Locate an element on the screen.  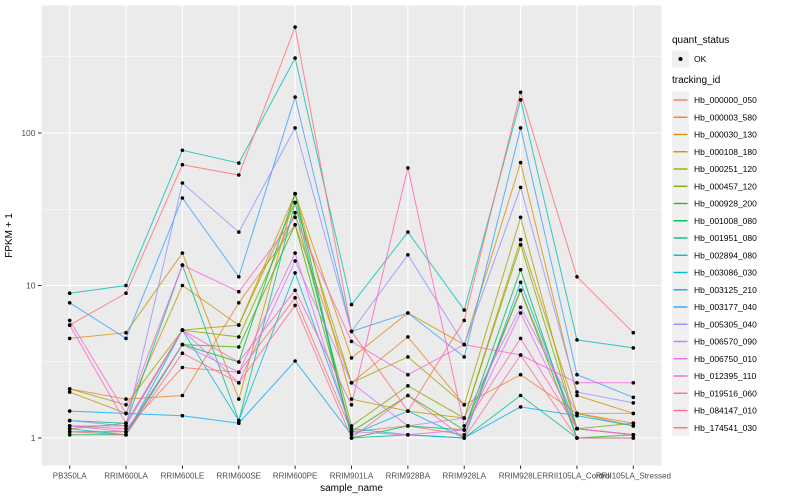
legend-title-tracking-id: tracking_id is located at coordinates (696, 80).